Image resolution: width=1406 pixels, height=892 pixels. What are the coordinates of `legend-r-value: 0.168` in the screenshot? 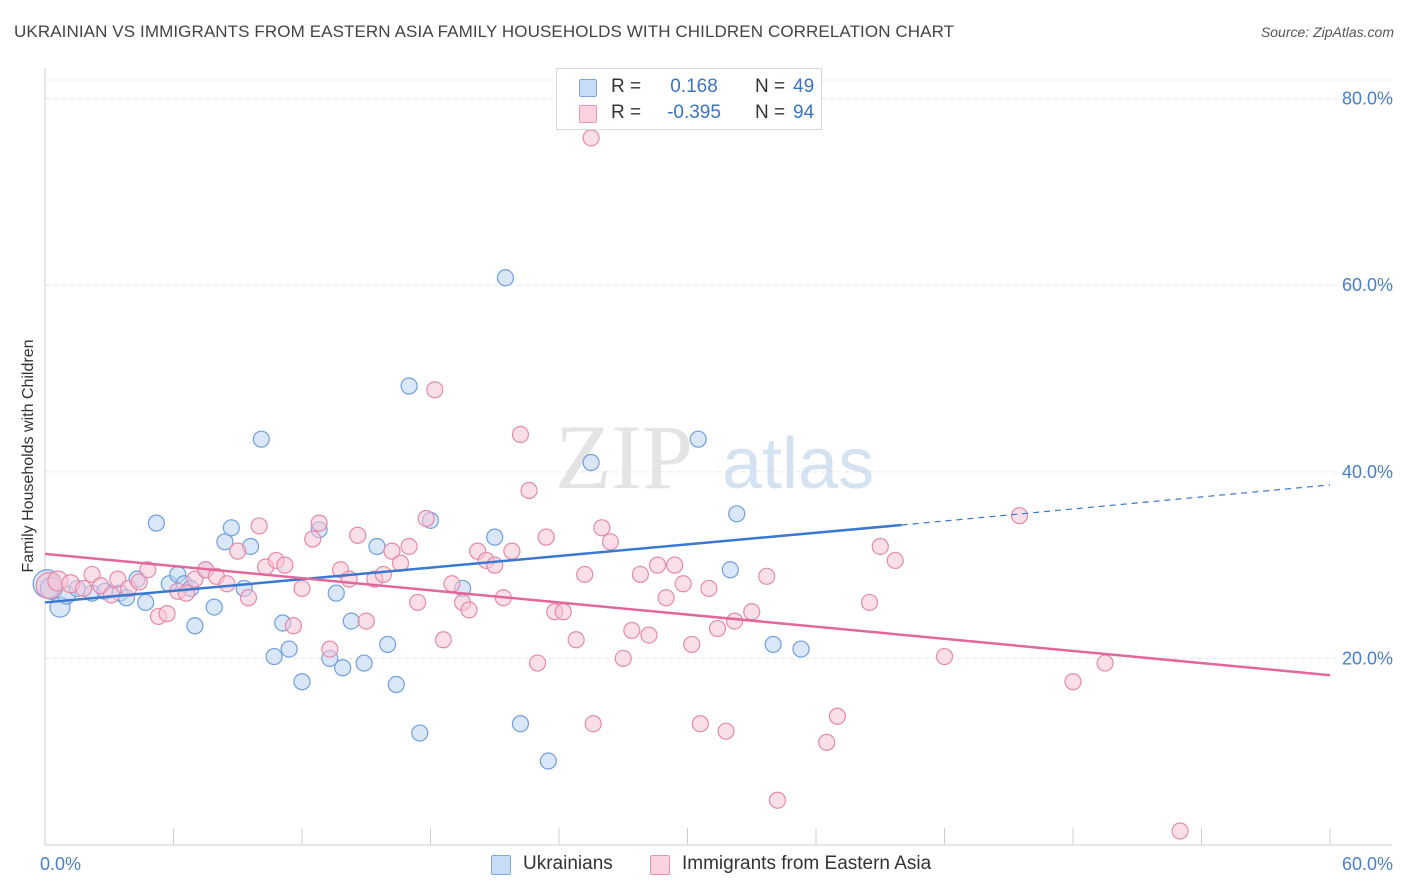 It's located at (694, 86).